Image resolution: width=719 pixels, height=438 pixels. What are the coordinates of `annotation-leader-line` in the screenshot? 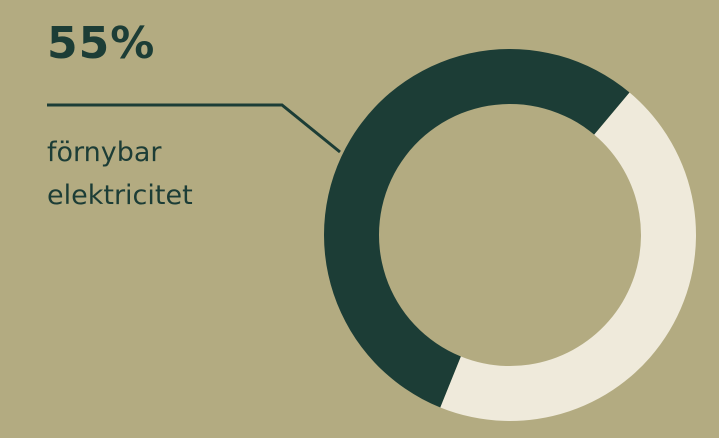 It's located at (194, 128).